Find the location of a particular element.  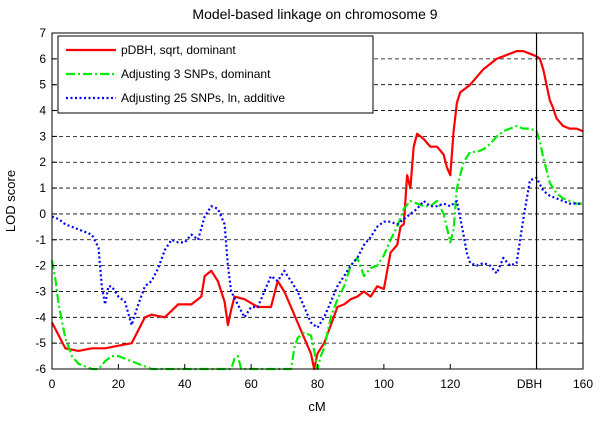

y-tick-label: -5 is located at coordinates (40, 343).